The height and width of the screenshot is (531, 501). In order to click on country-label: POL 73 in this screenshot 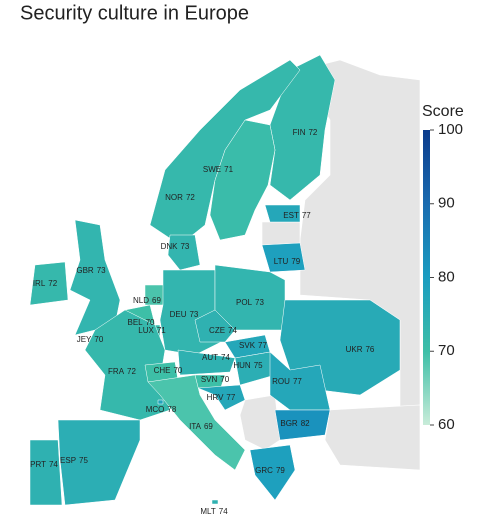, I will do `click(250, 302)`.